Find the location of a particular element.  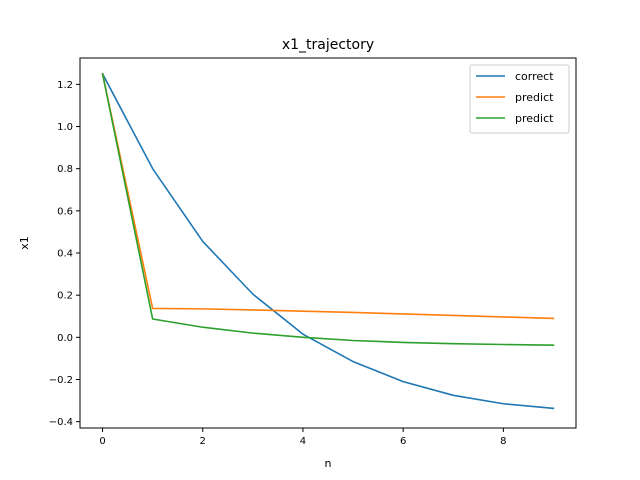

legend-label-1: correct is located at coordinates (534, 76).